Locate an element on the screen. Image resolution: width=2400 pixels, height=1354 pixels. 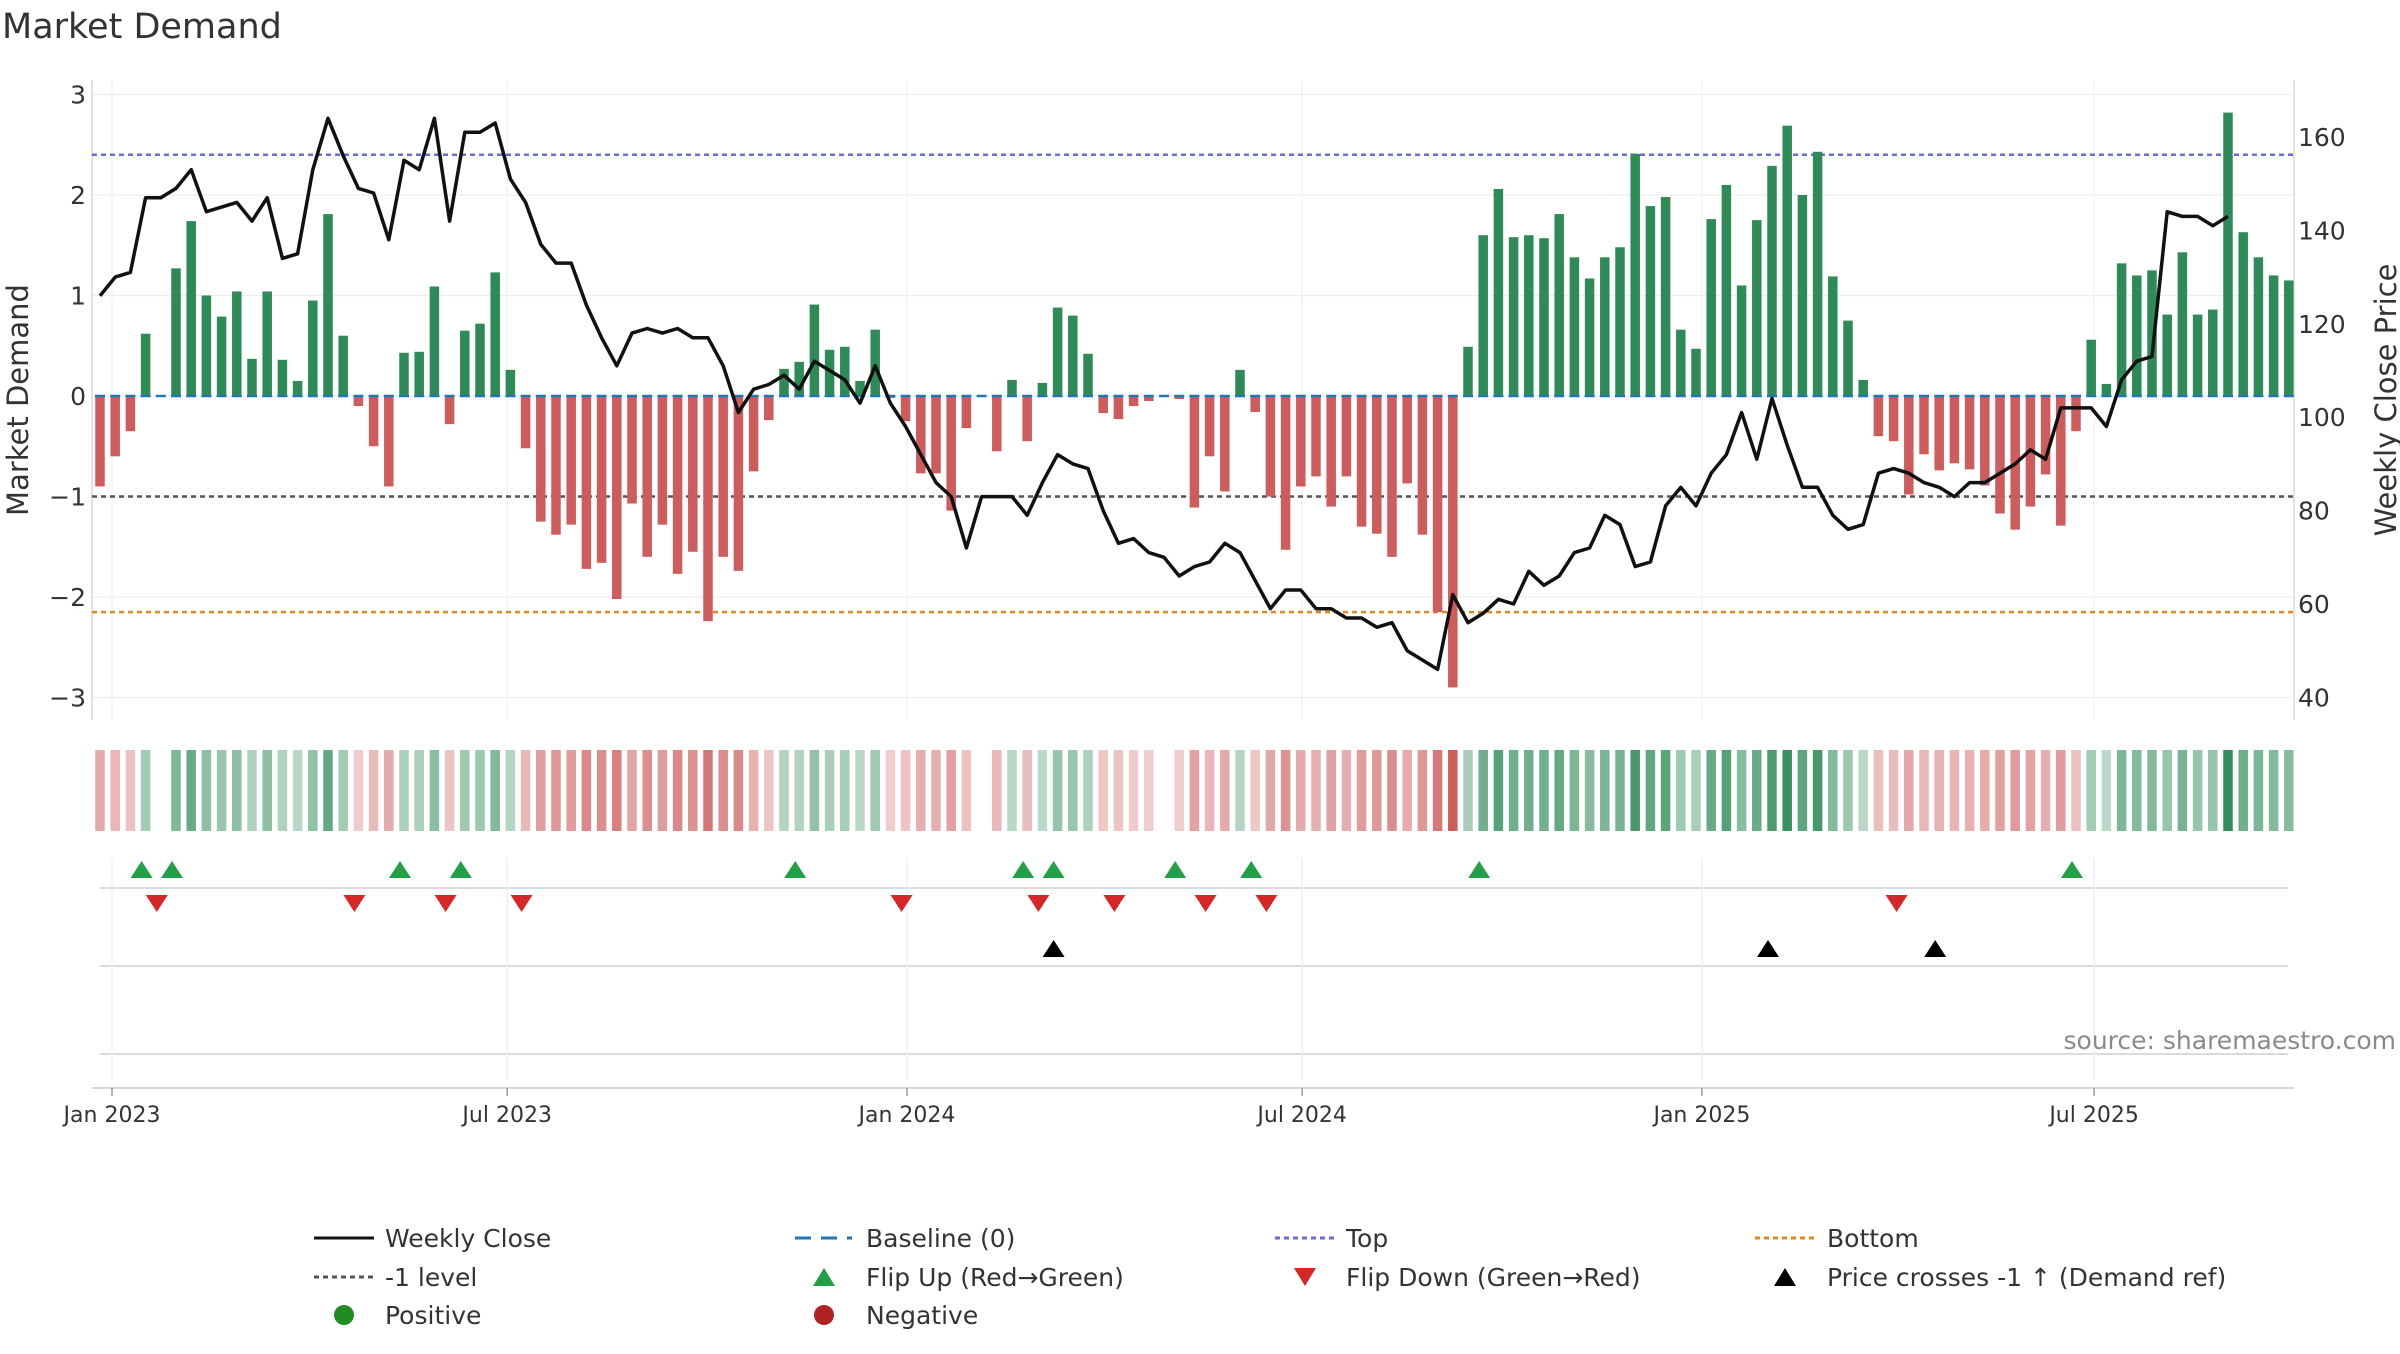
legend-item-minus-one: -1 level is located at coordinates (395, 1277).